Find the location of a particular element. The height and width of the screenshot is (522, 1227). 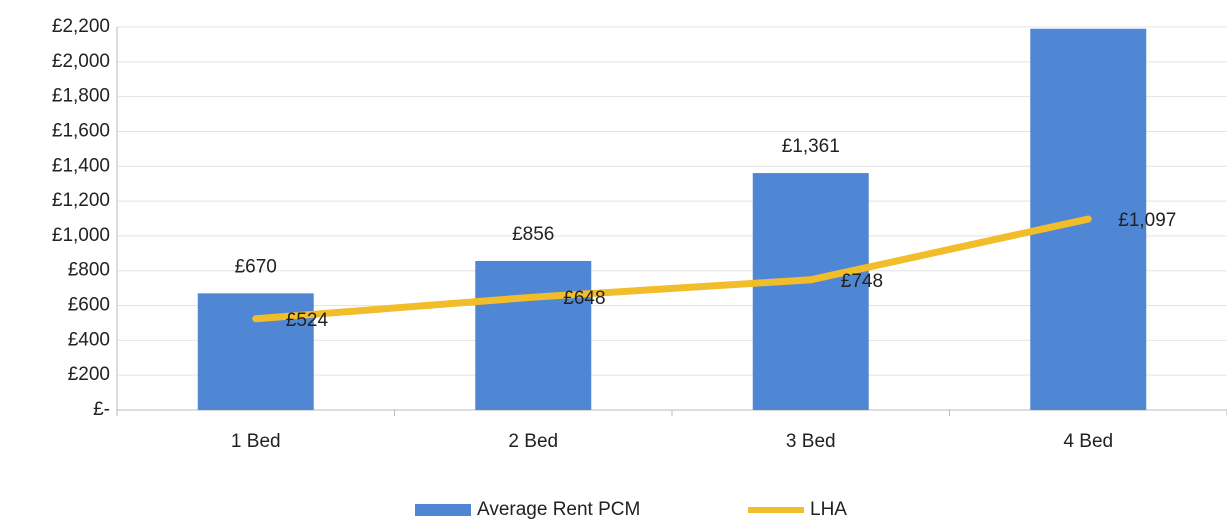

y-tick-label: £1,400 is located at coordinates (81, 165).